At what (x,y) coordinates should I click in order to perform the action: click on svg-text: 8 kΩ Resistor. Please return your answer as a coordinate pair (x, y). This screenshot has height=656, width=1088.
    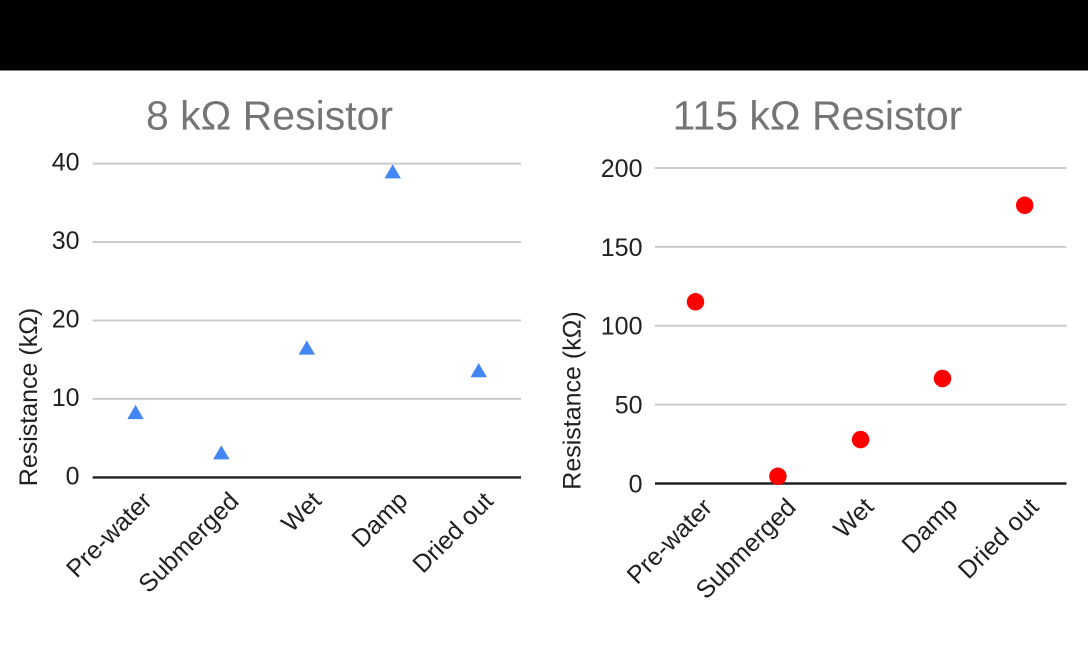
    Looking at the image, I should click on (269, 116).